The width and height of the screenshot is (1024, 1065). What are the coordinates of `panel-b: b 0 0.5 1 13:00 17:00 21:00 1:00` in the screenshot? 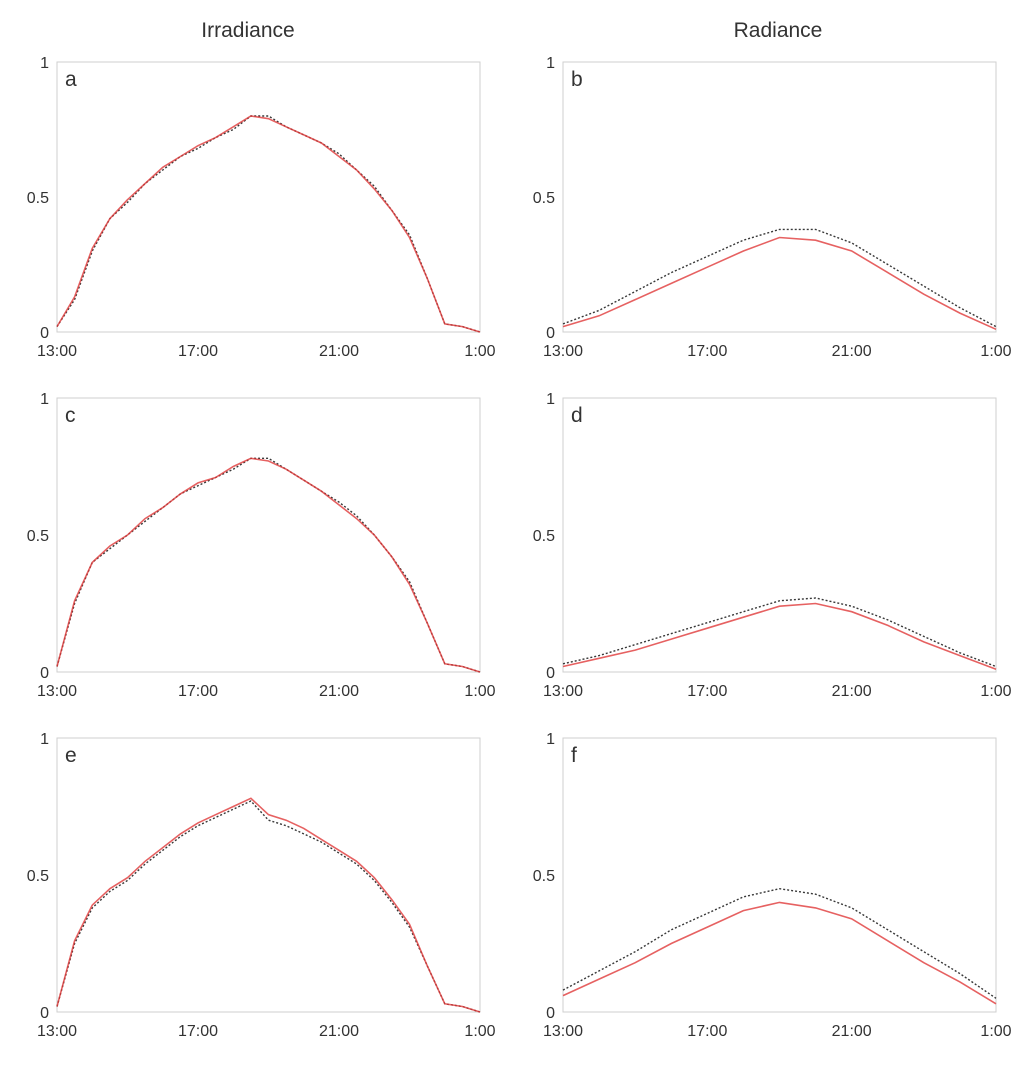 It's located at (772, 207).